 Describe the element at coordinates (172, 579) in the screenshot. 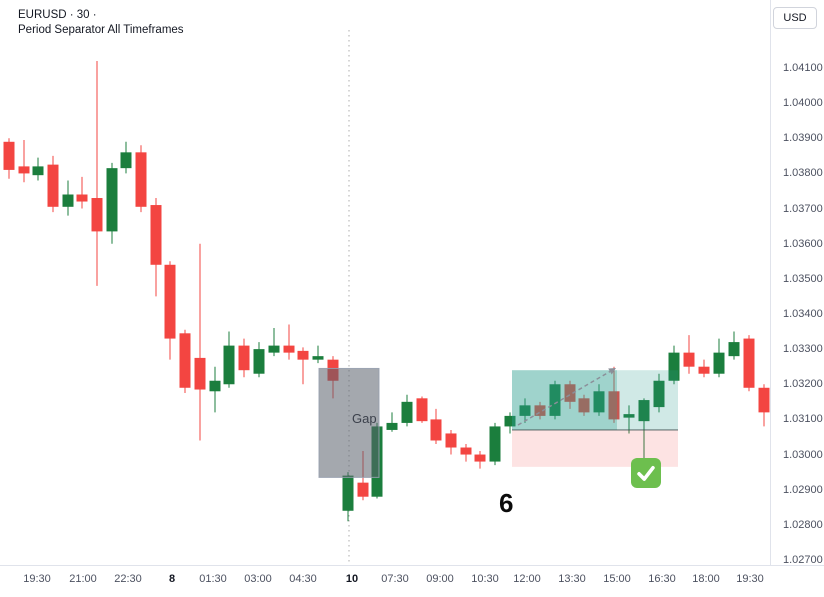

I see `time-tick-label-day: 8` at that location.